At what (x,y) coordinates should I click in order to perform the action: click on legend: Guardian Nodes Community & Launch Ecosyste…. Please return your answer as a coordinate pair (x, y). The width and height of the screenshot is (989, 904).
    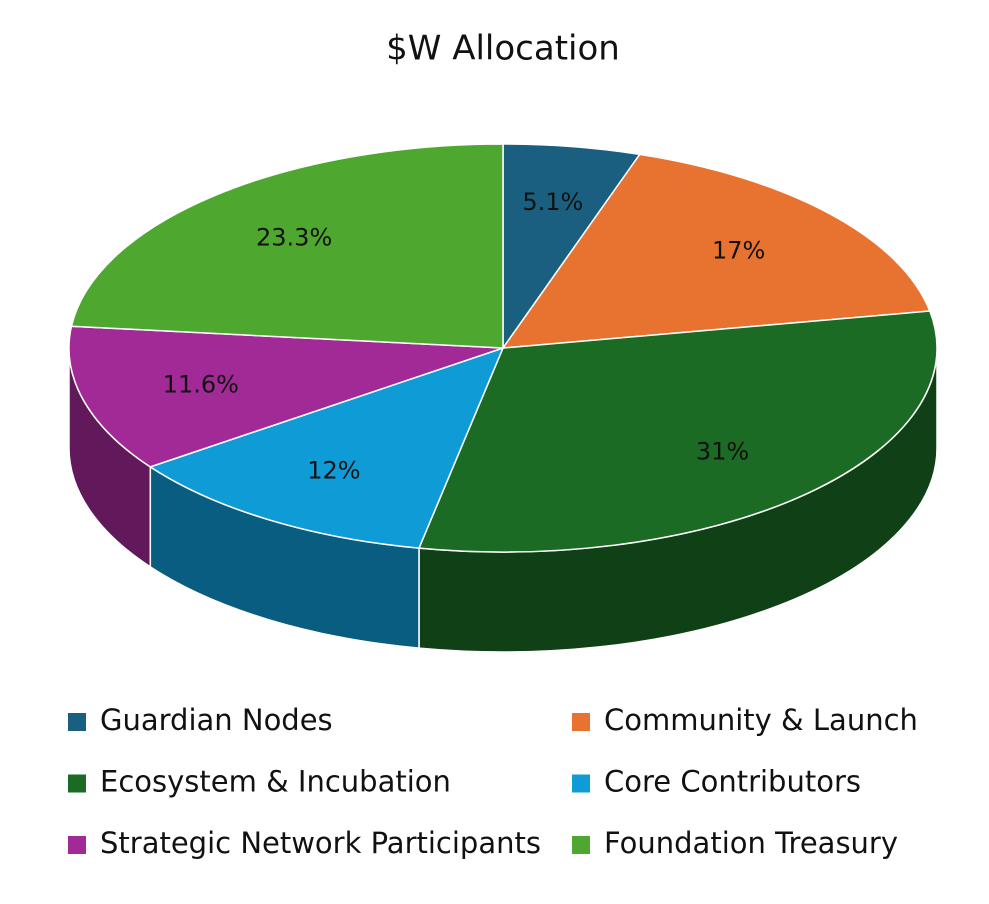
    Looking at the image, I should click on (493, 781).